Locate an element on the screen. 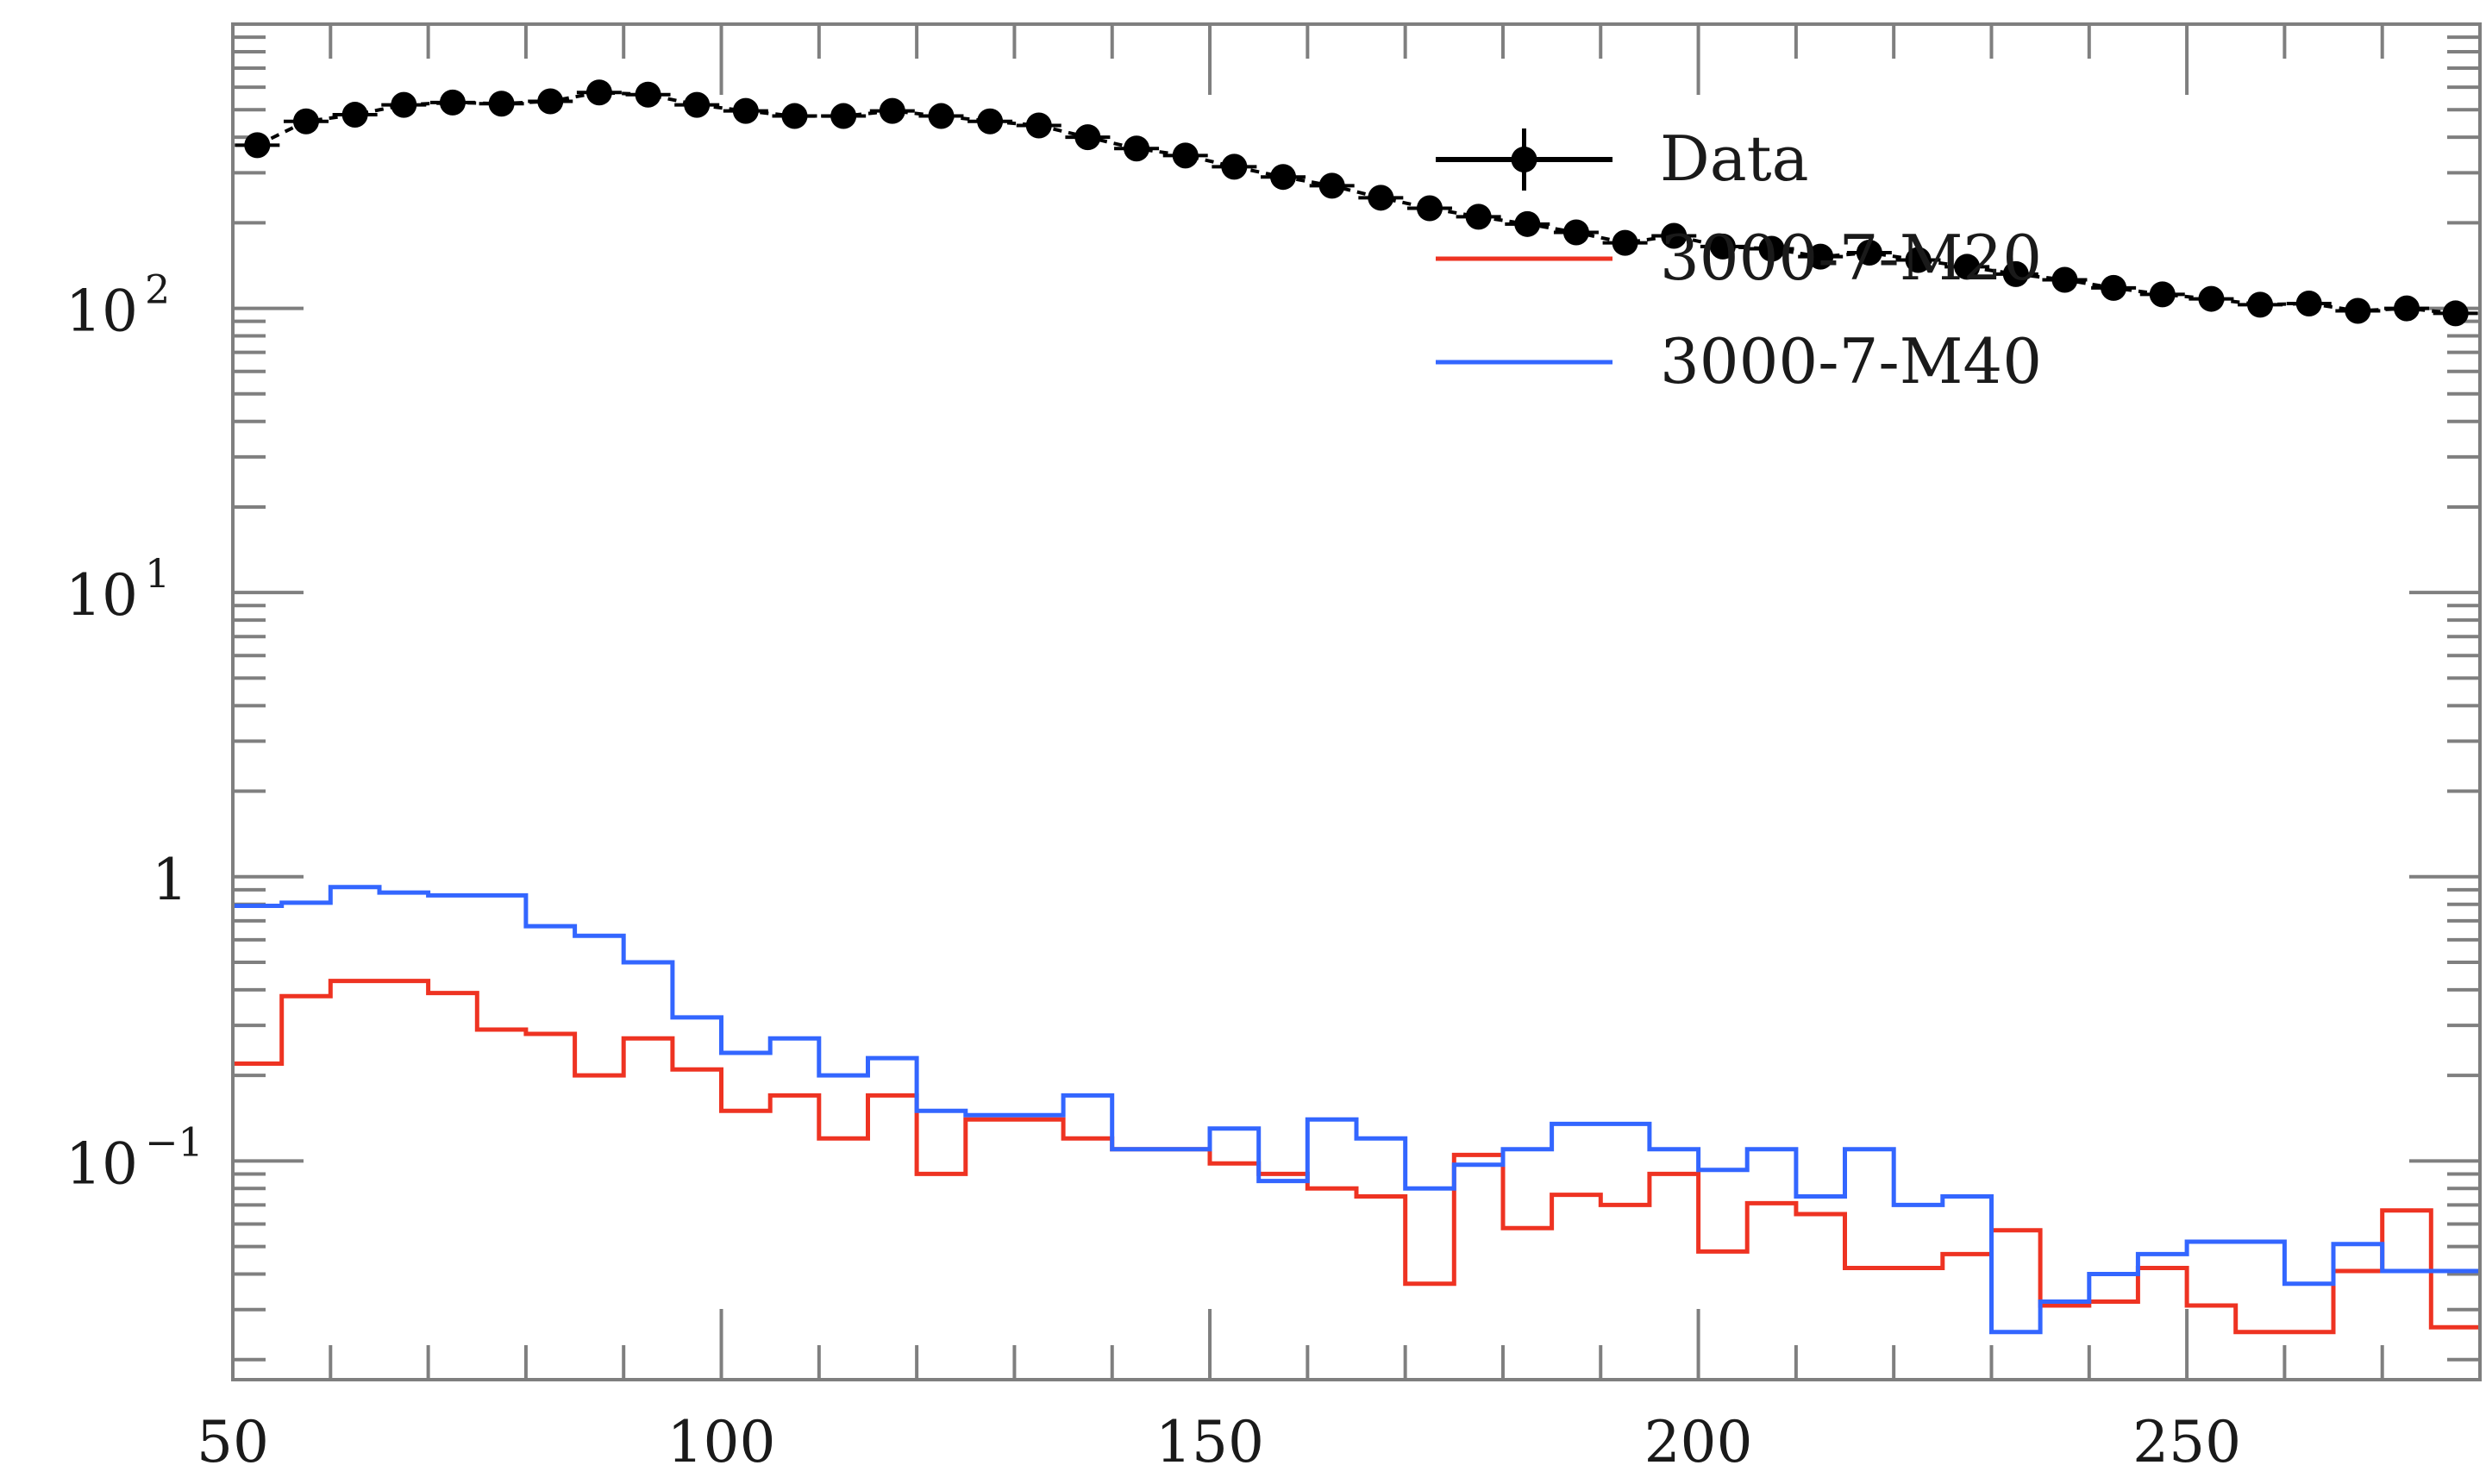  y-tick-label: 1 is located at coordinates (170, 880).